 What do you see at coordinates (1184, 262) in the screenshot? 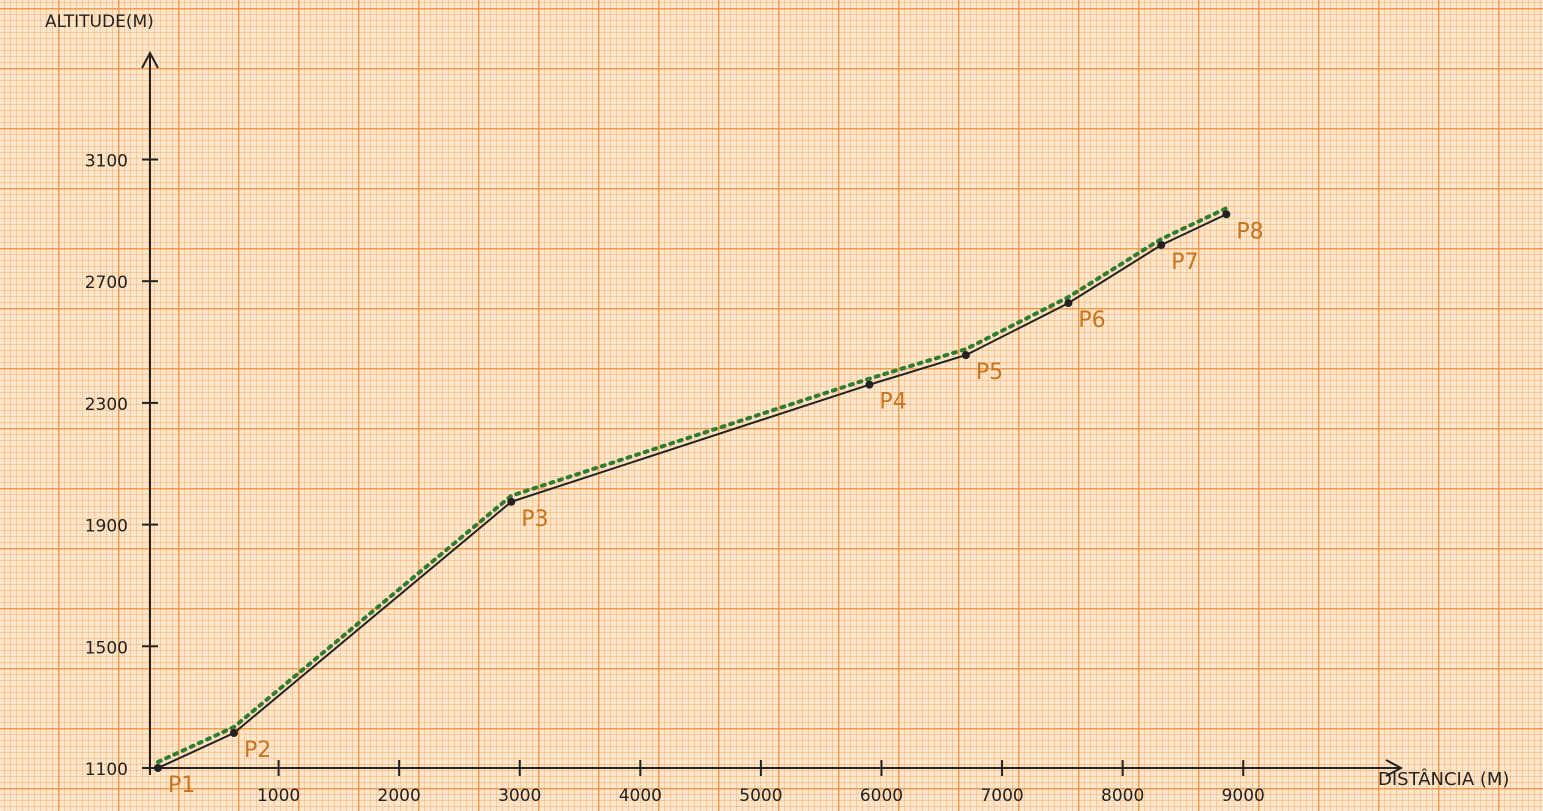
I see `point-label: P7` at bounding box center [1184, 262].